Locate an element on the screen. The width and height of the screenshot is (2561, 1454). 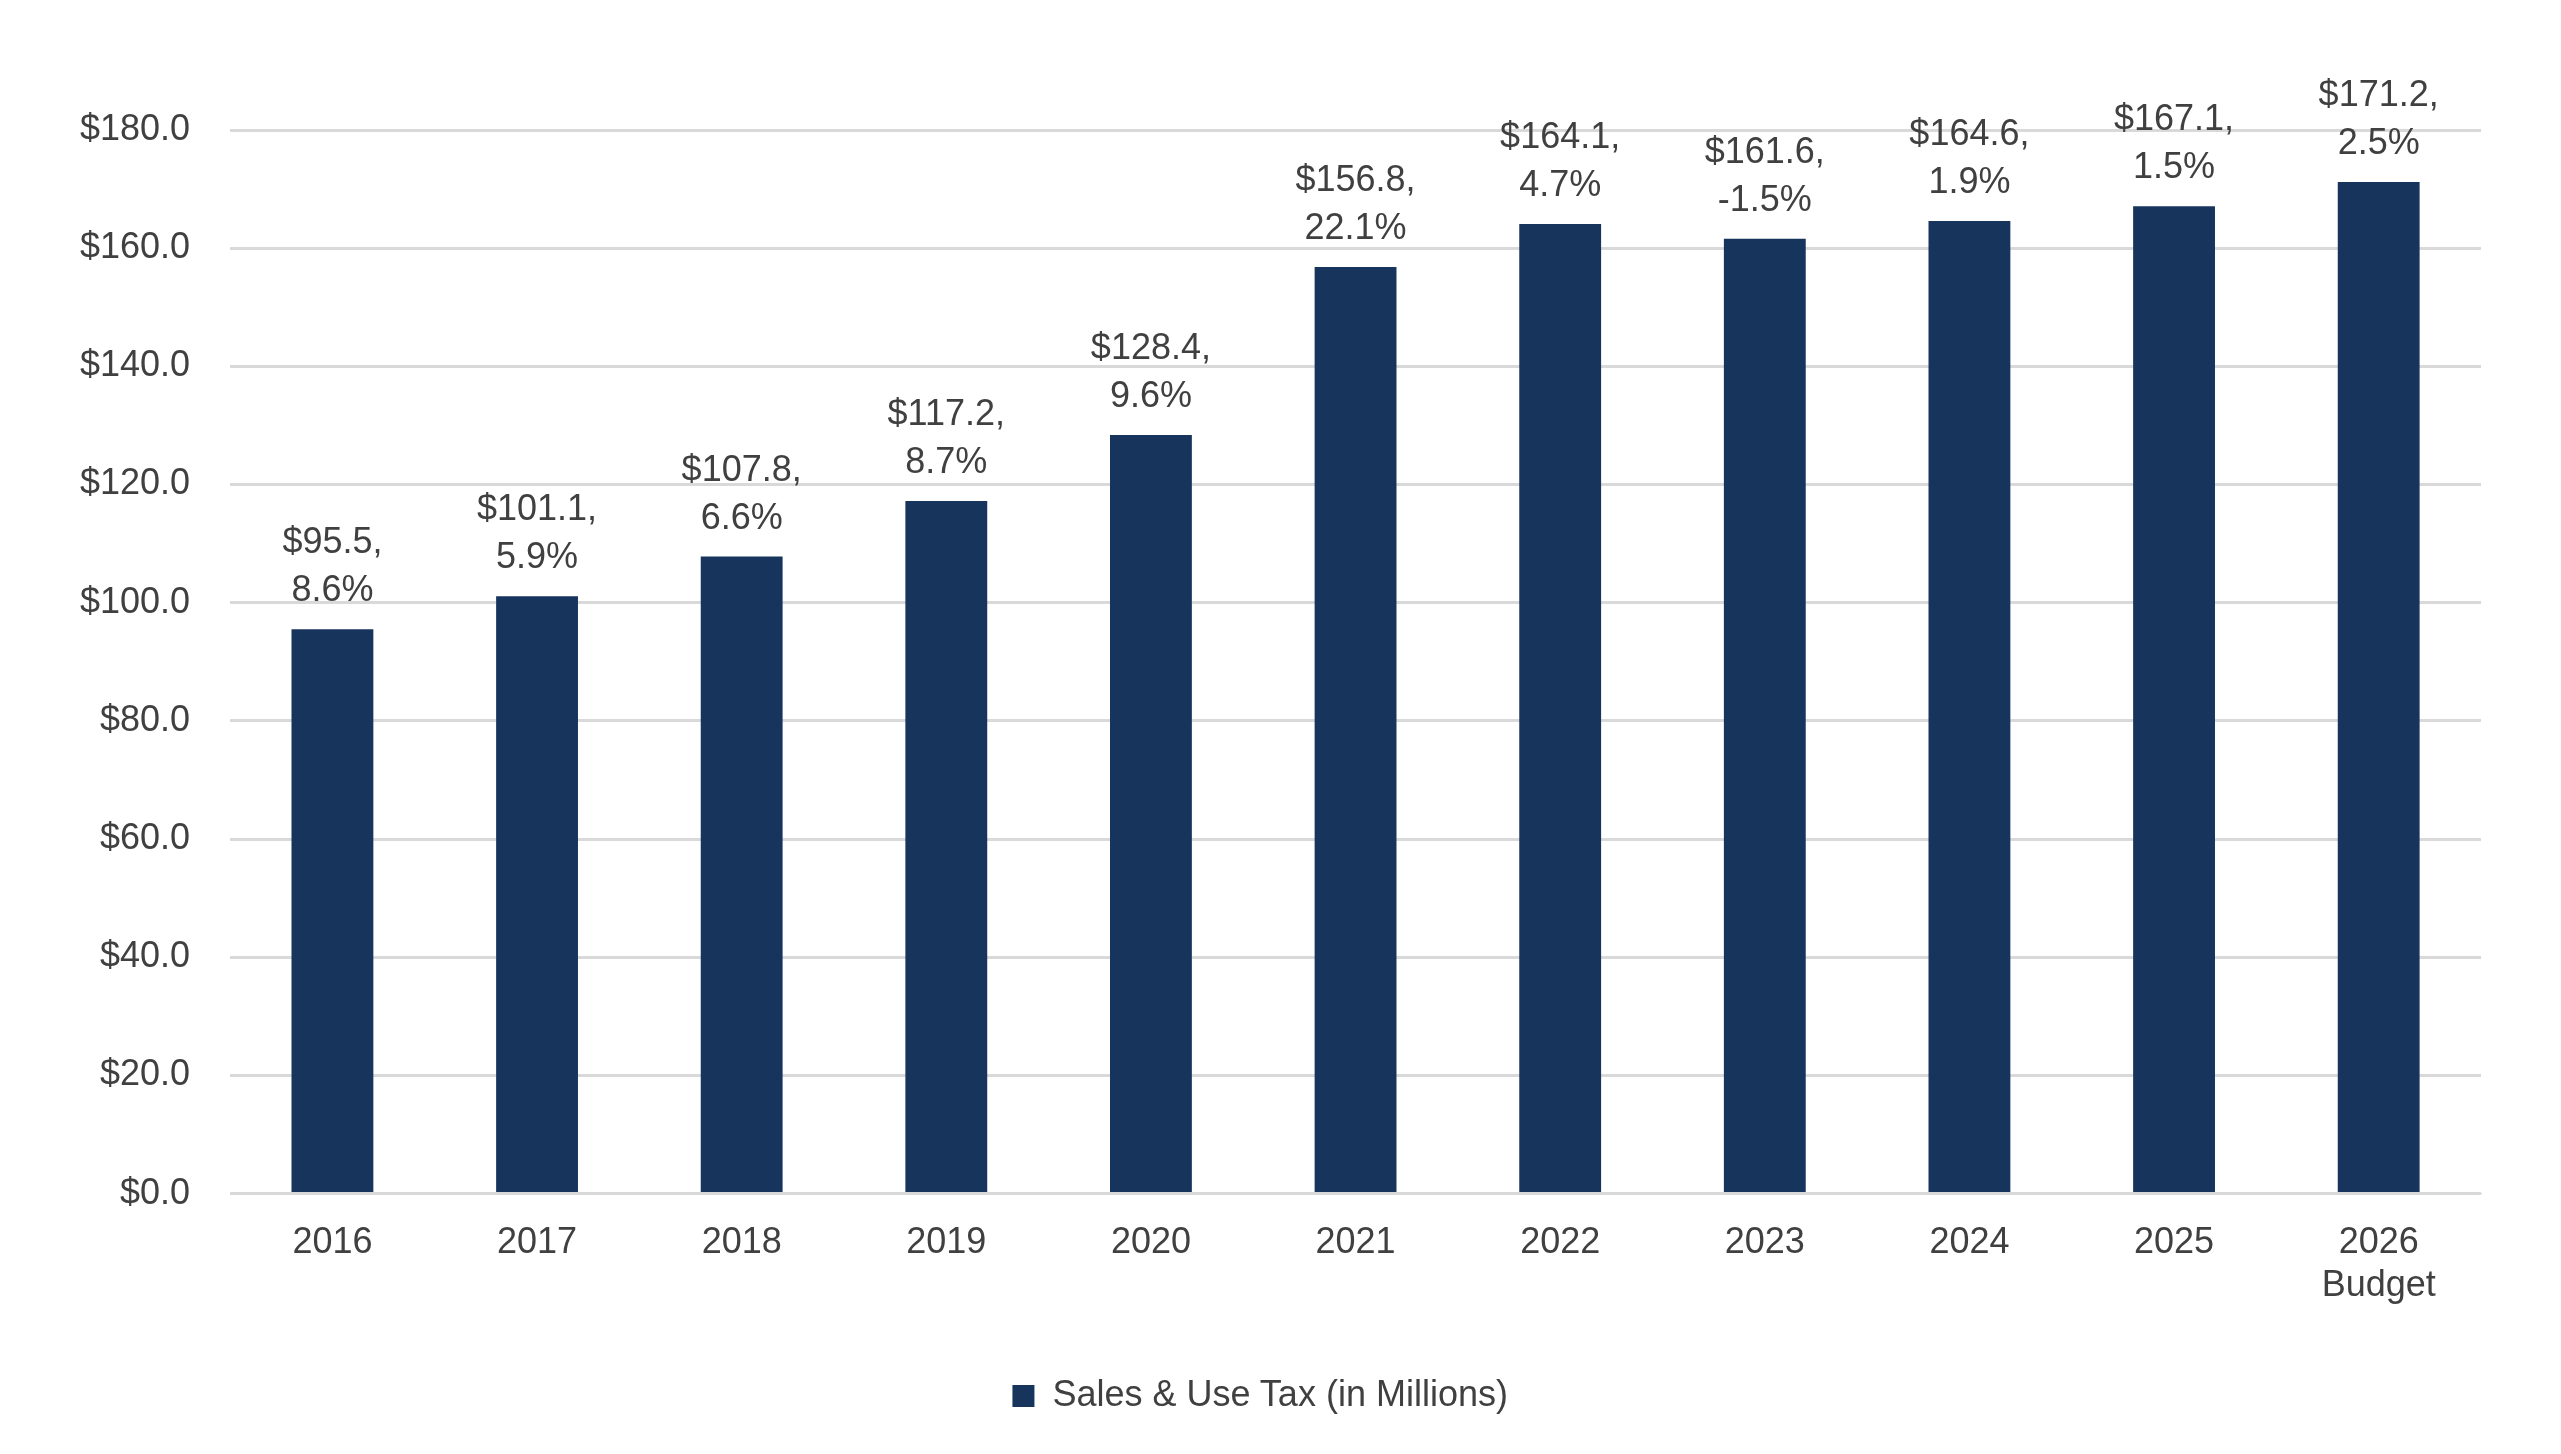
data-label: $128.4, 9.6% is located at coordinates (1150, 370).